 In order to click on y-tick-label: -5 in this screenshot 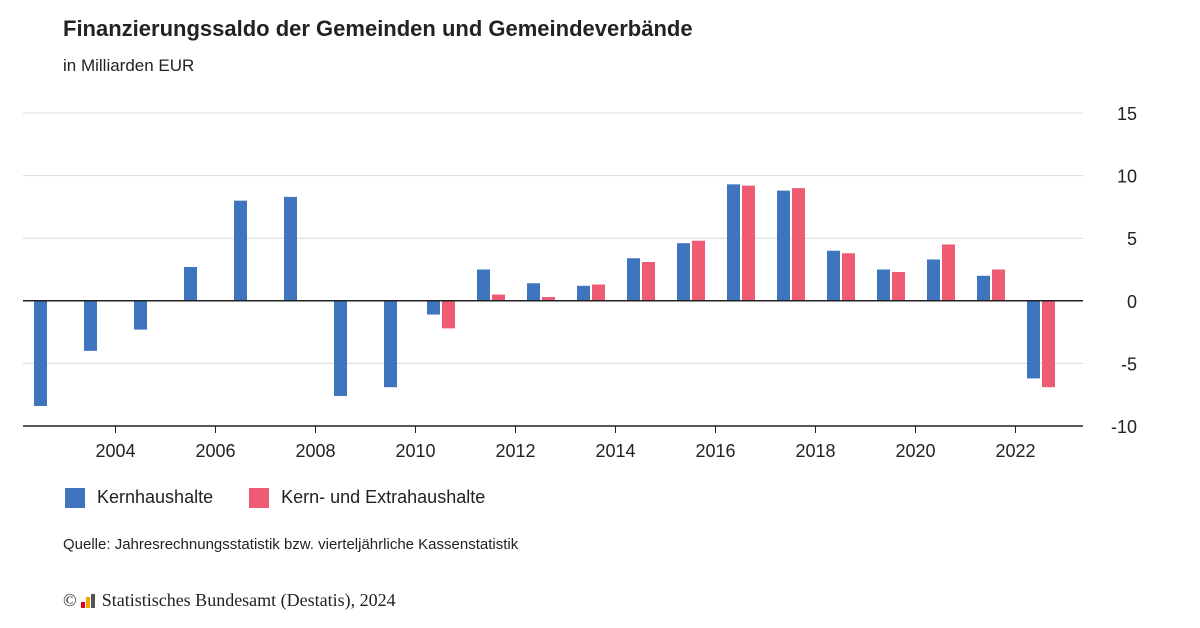, I will do `click(1129, 364)`.